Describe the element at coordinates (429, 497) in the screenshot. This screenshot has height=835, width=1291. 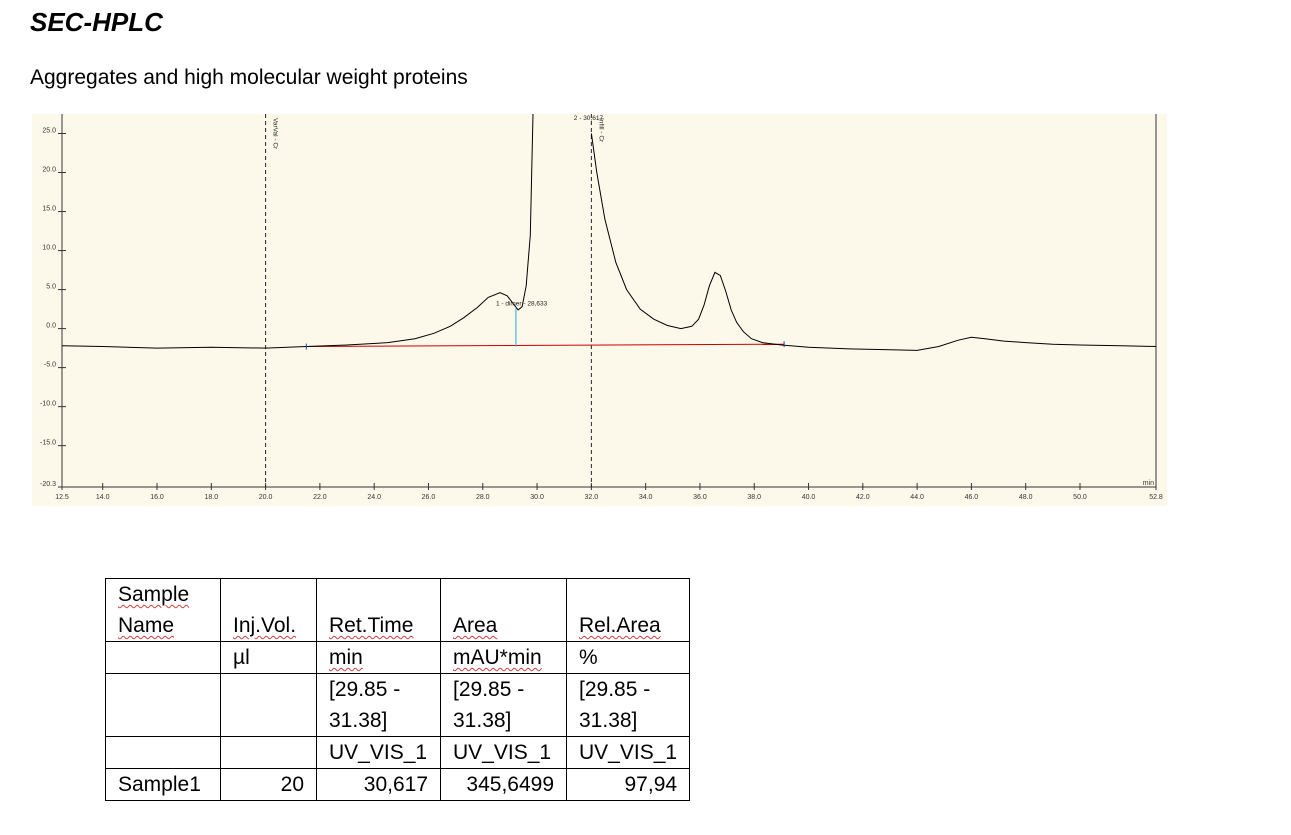
I see `x-tick-label: 26.0` at that location.